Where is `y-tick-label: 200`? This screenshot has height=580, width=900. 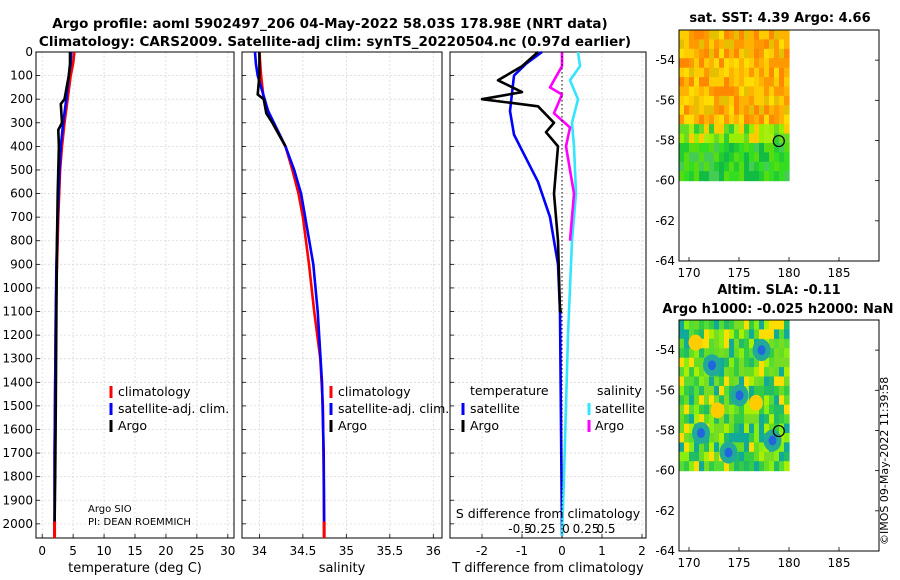 y-tick-label: 200 is located at coordinates (21, 99).